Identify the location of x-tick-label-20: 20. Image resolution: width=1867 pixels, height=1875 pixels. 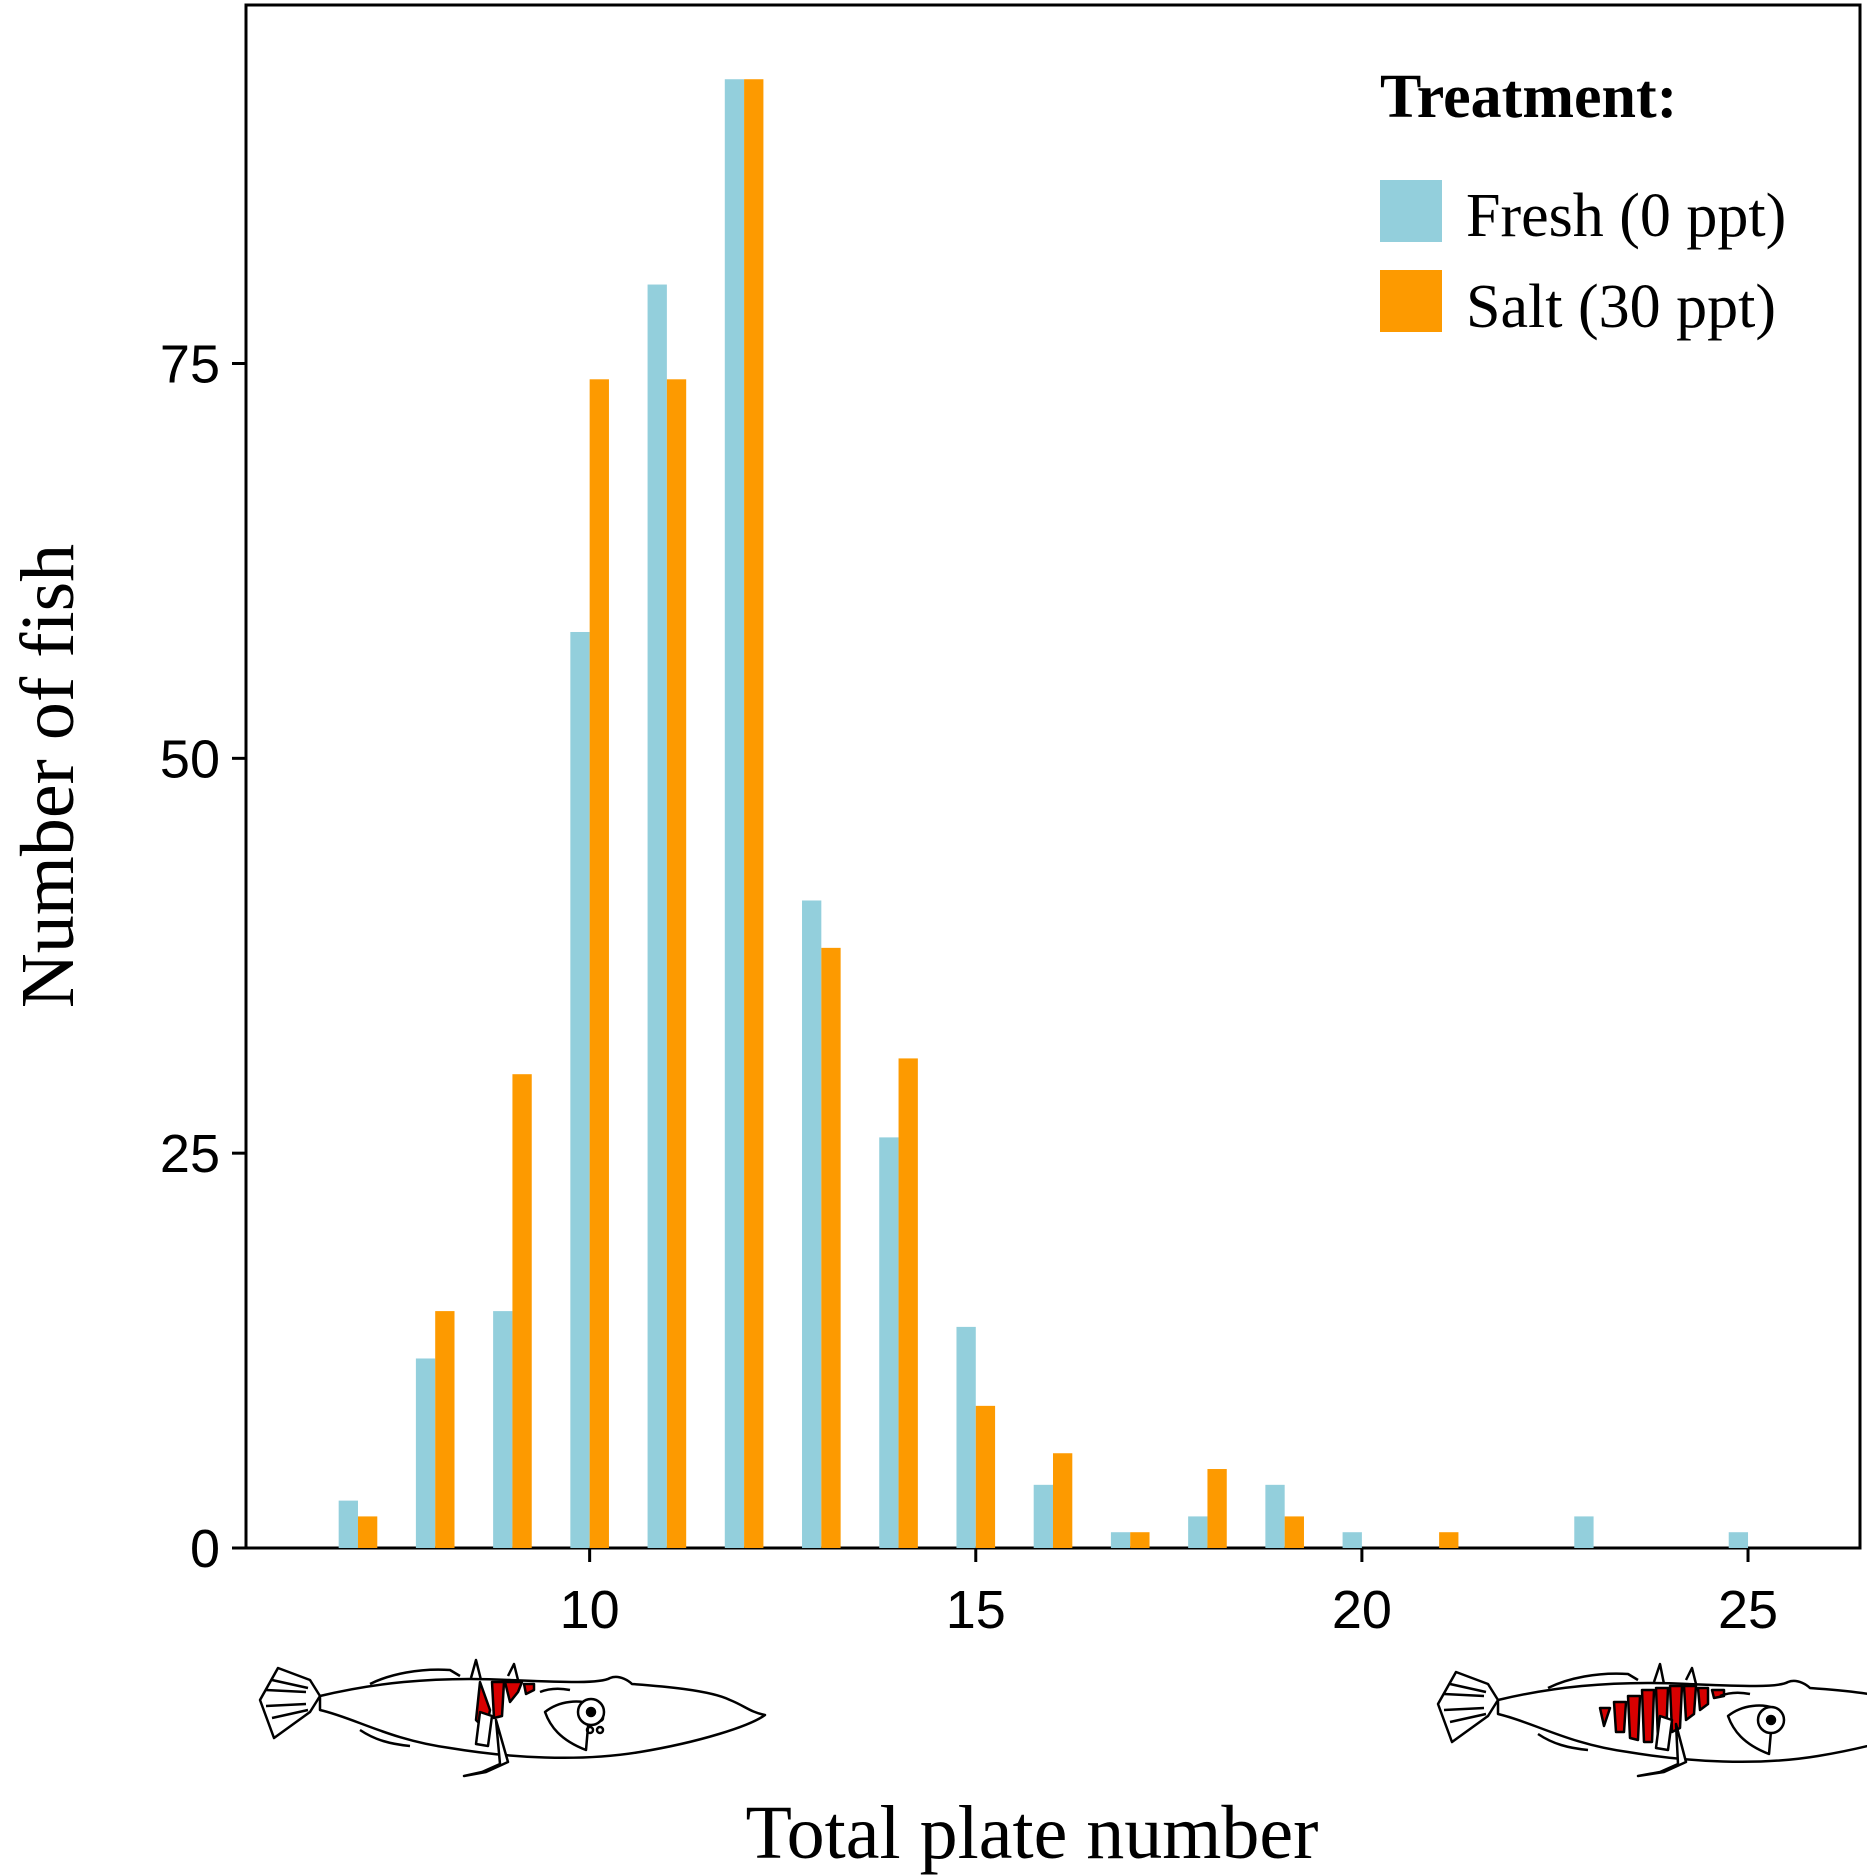
(1362, 1610).